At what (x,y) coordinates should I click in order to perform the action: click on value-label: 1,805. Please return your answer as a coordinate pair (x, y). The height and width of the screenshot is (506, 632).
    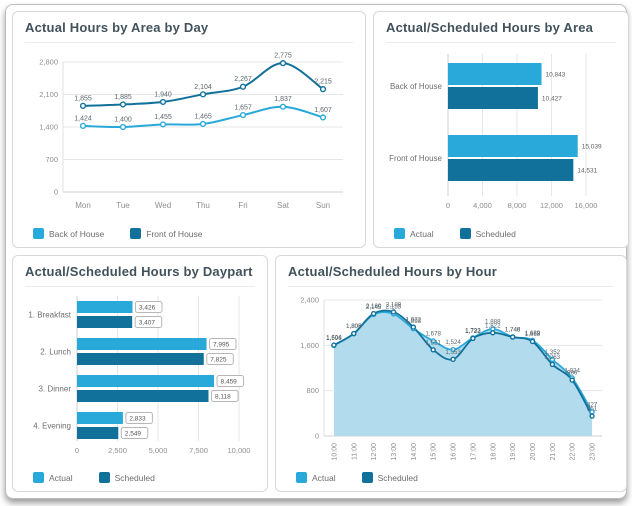
    Looking at the image, I should click on (354, 326).